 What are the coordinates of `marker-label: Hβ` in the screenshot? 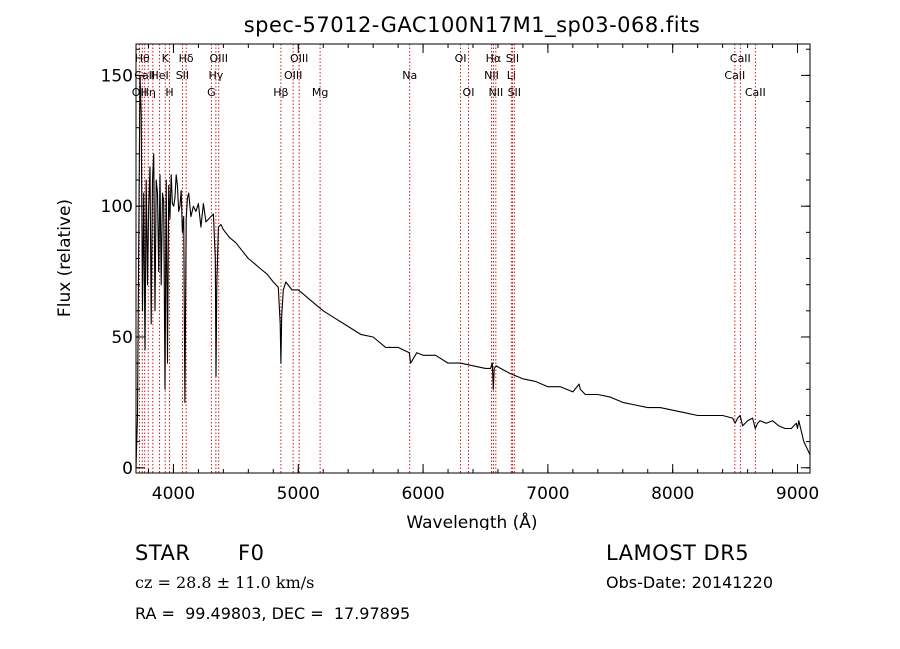 It's located at (280, 92).